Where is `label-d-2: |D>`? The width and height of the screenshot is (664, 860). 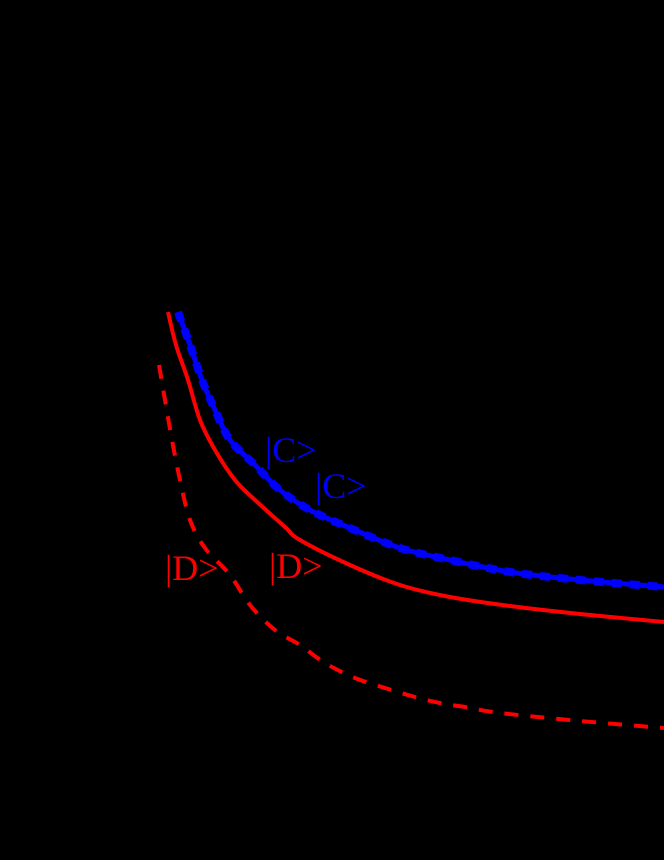
label-d-2: |D> is located at coordinates (296, 566).